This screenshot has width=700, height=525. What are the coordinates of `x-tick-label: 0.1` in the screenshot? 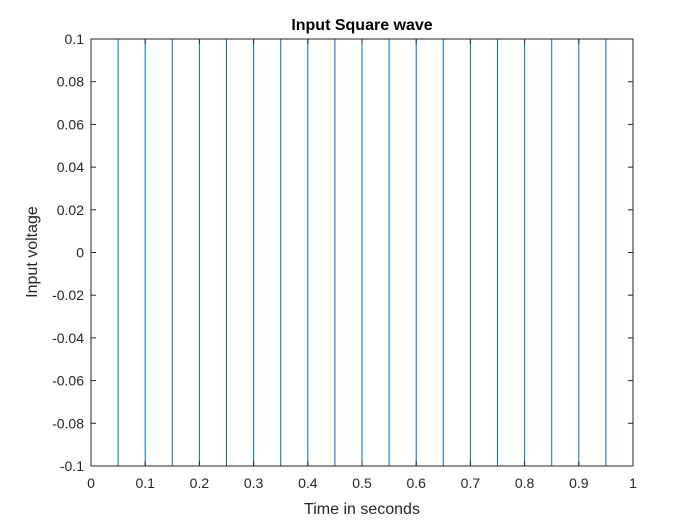 It's located at (145, 483).